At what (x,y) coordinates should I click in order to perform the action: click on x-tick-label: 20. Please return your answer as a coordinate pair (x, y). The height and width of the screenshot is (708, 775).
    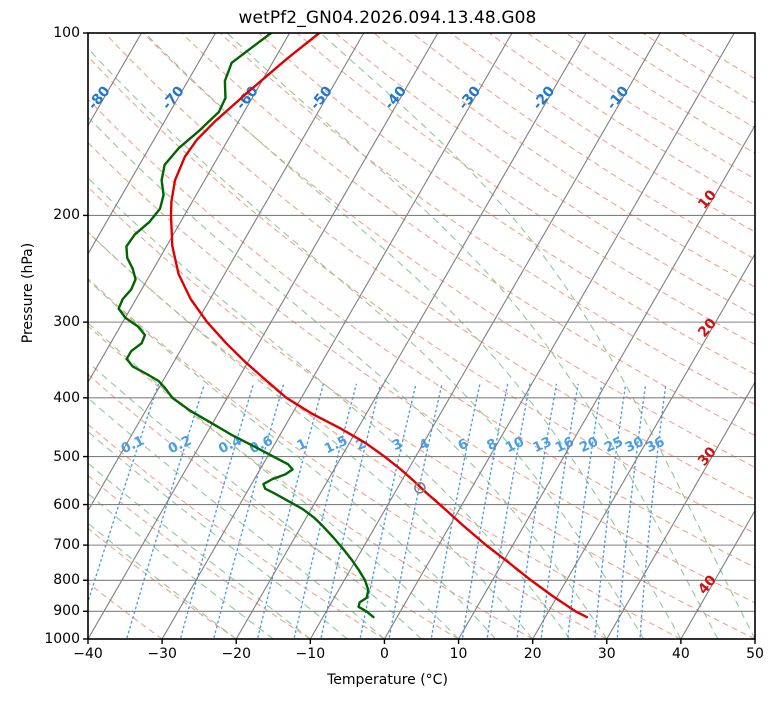
    Looking at the image, I should click on (532, 654).